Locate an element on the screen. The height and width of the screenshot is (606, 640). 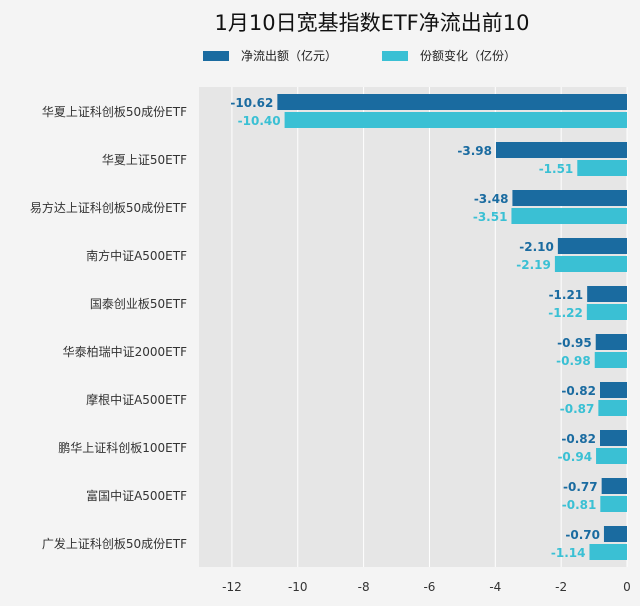
x-tick-label-1: -10 is located at coordinates (298, 587).